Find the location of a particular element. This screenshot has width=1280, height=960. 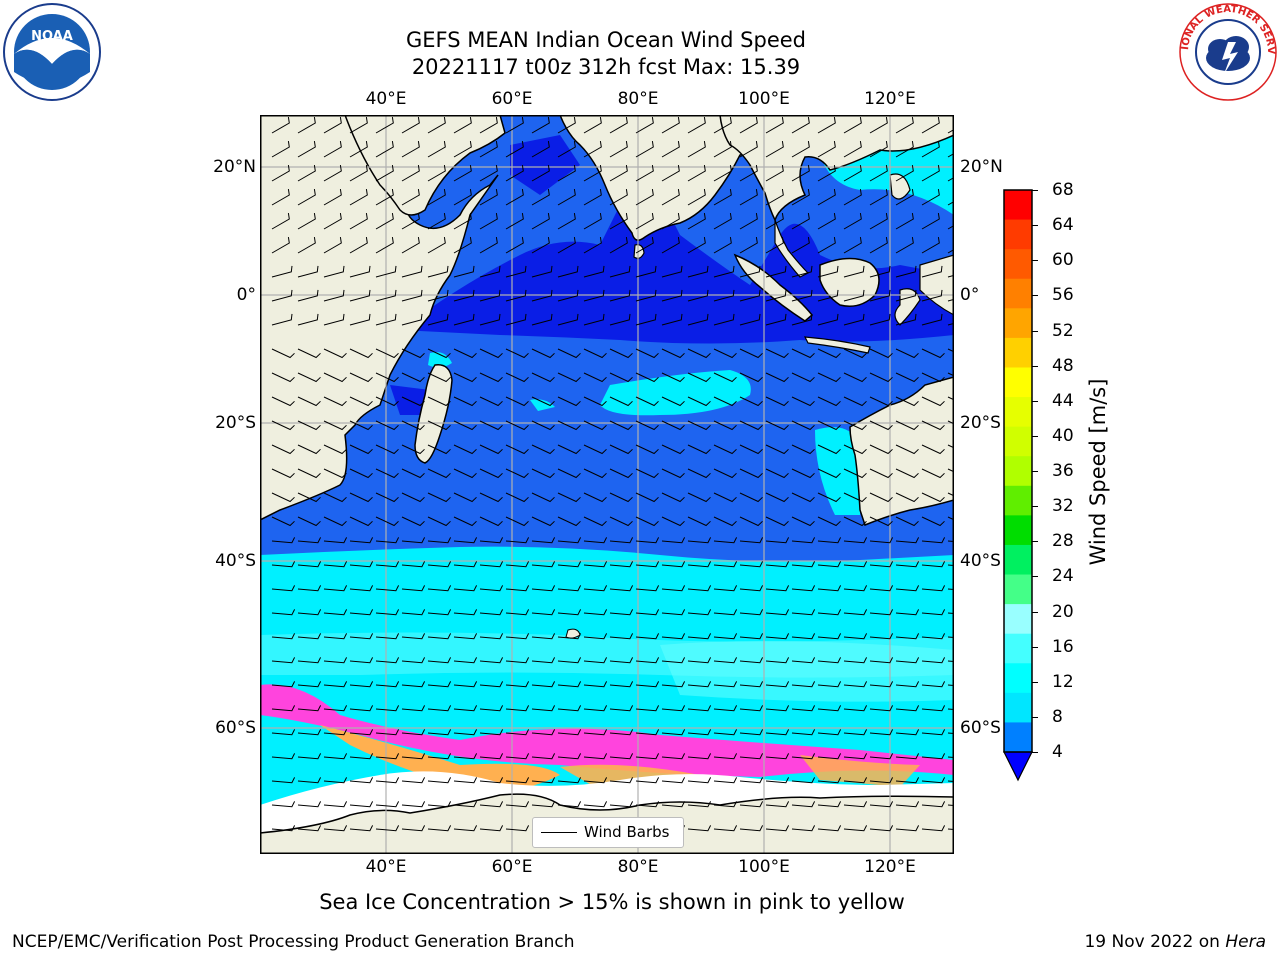

philippines-land is located at coordinates (900, 186).